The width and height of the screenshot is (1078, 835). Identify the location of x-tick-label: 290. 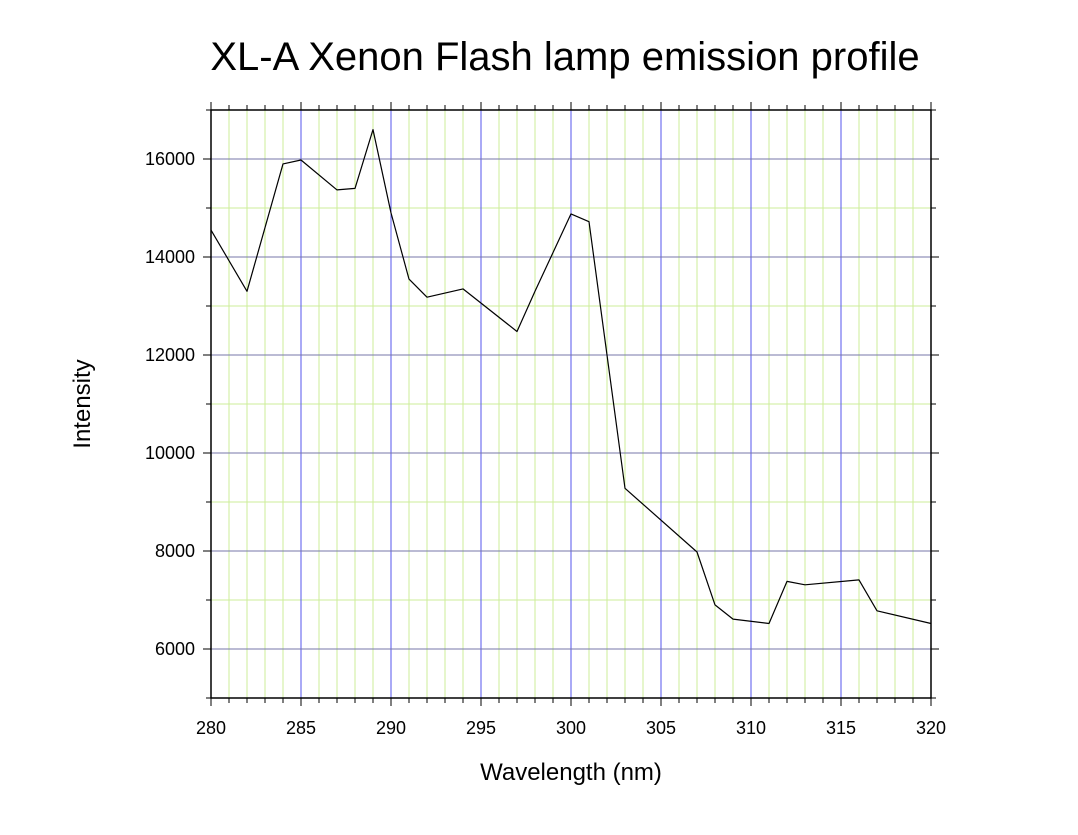
(391, 728).